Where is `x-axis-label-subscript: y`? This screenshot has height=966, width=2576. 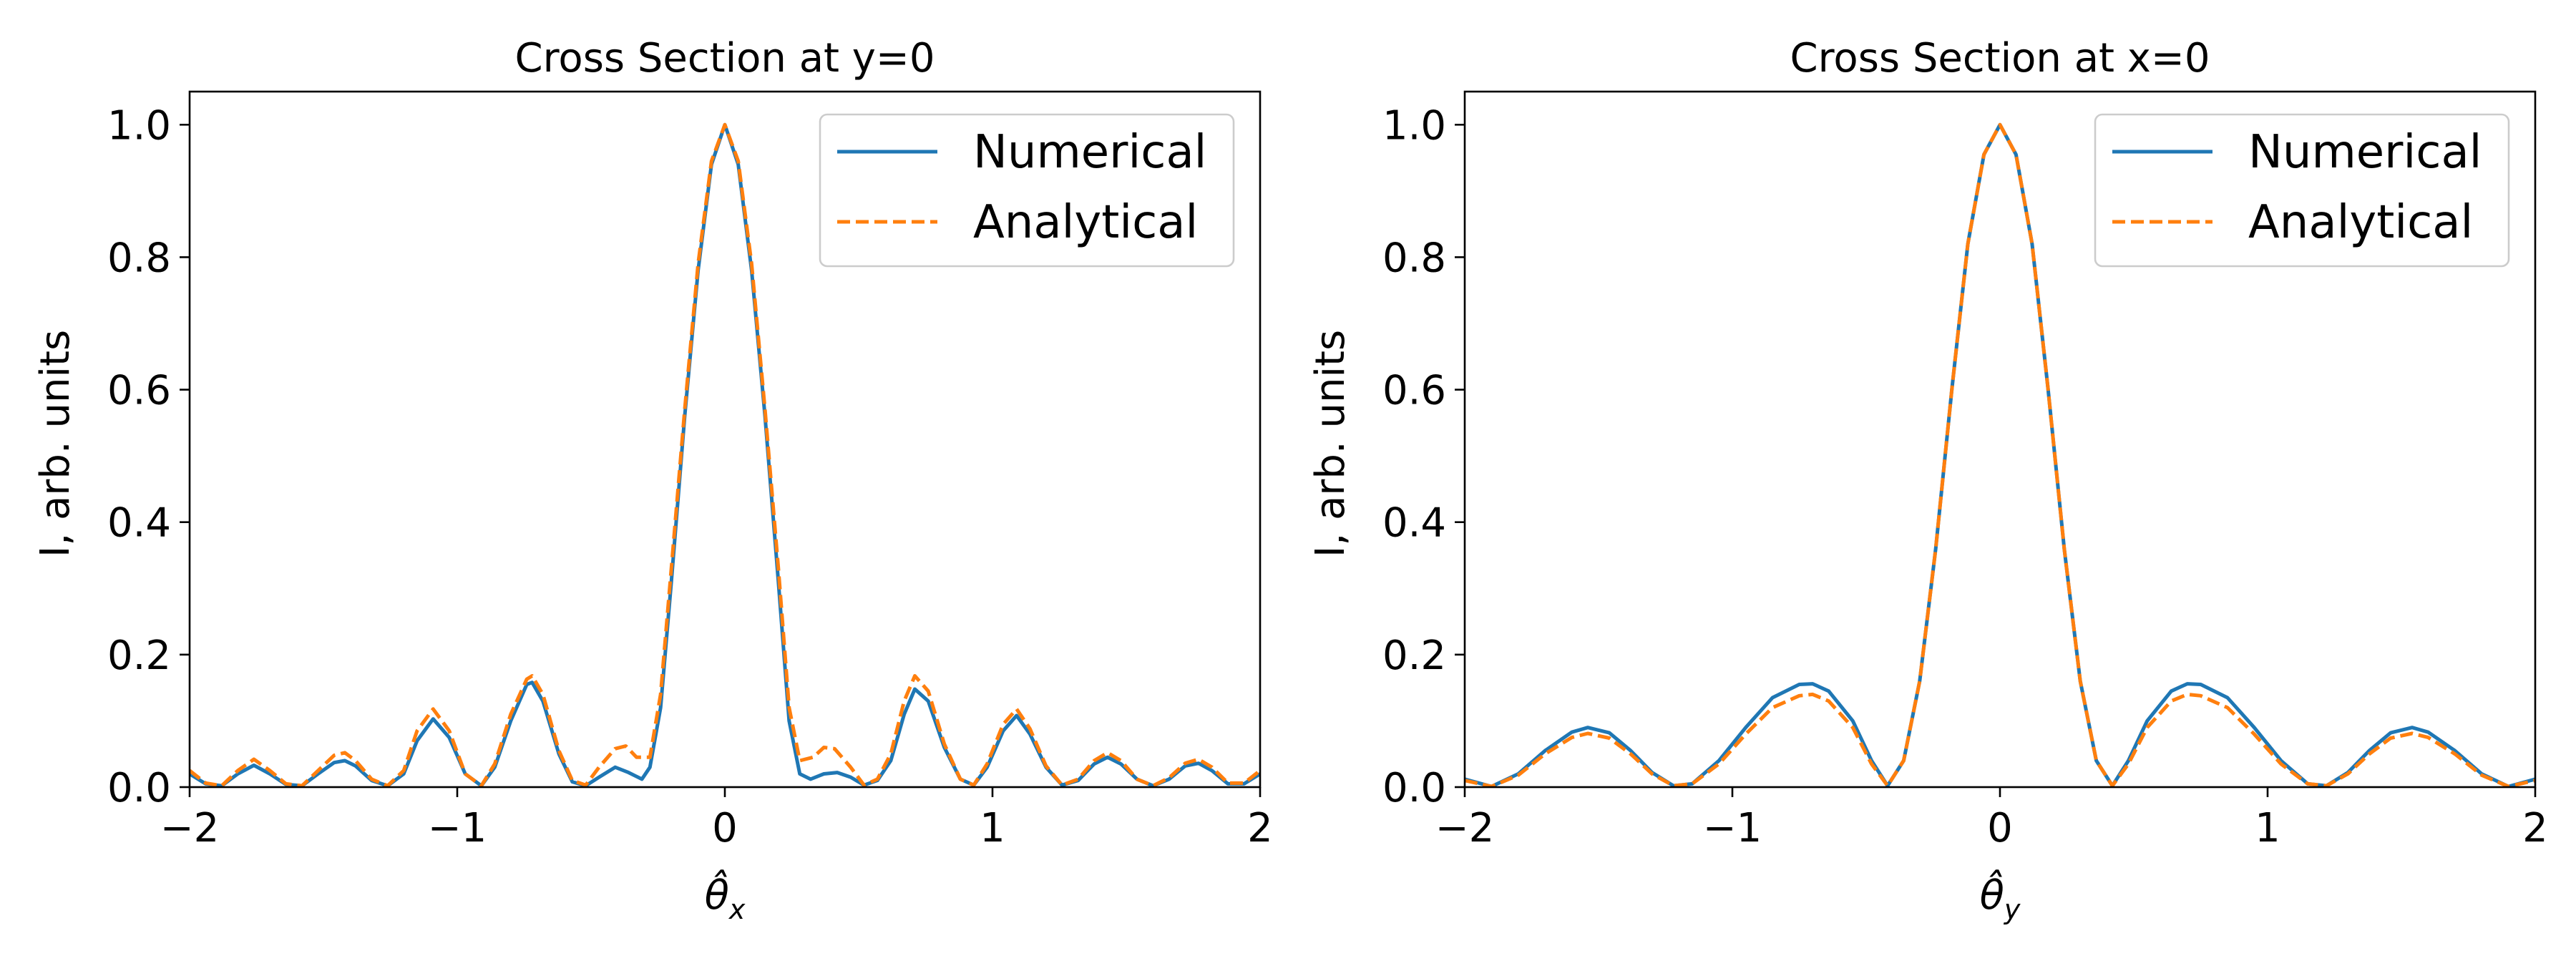
x-axis-label-subscript: y is located at coordinates (2012, 909).